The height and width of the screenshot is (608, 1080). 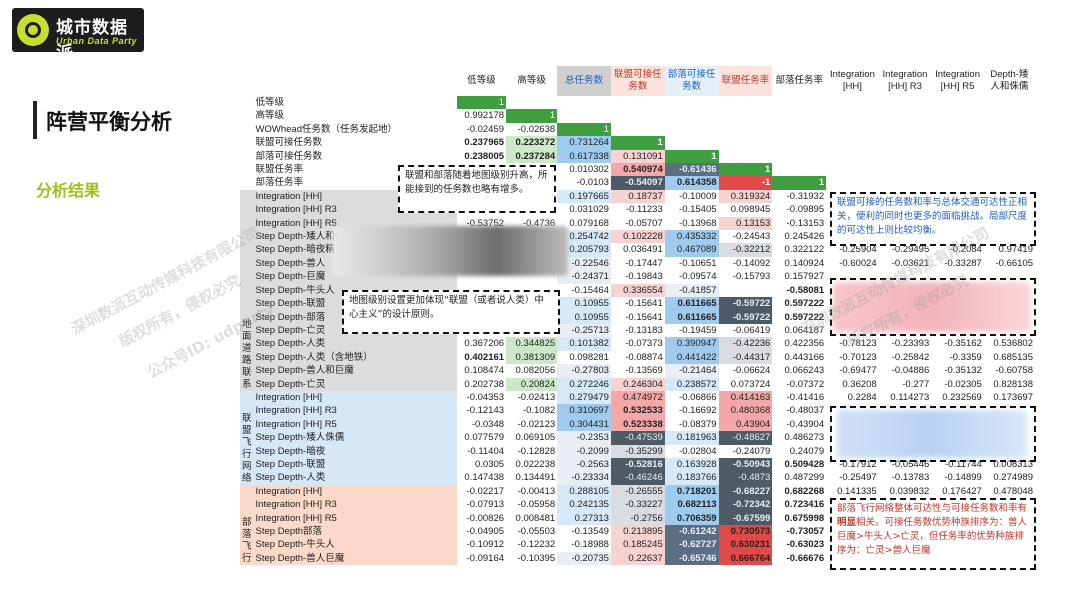 I want to click on column-header: 联盟任务率, so click(x=745, y=81).